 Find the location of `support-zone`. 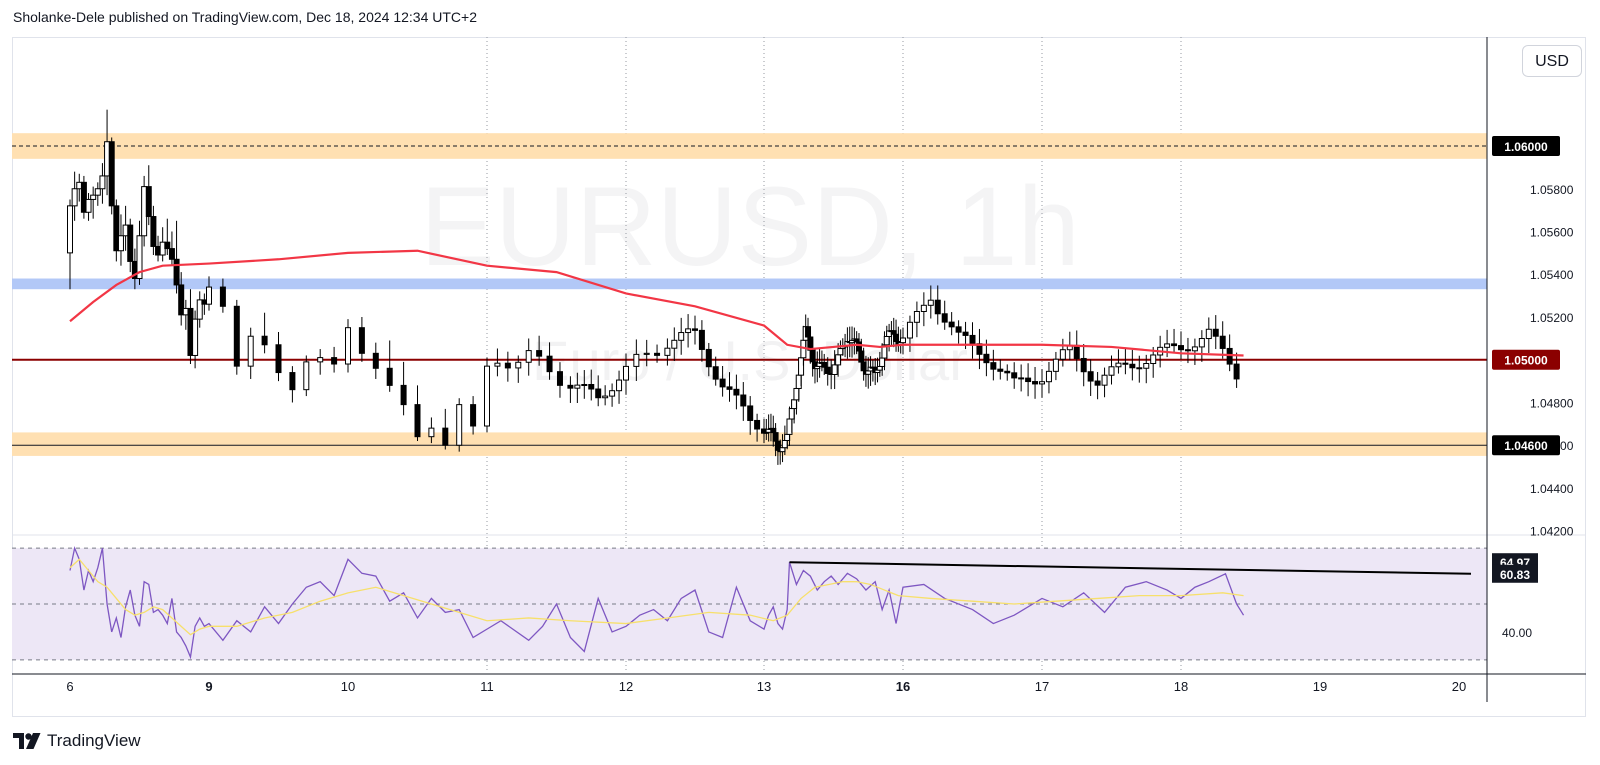

support-zone is located at coordinates (749, 444).